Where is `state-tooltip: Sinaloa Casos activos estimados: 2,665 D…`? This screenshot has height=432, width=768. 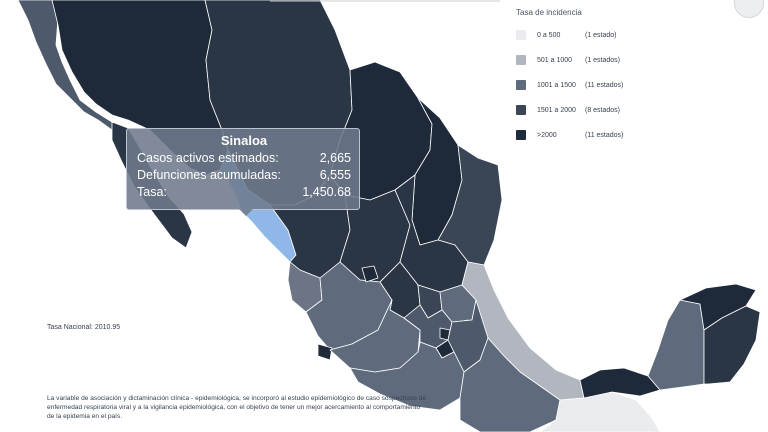 state-tooltip: Sinaloa Casos activos estimados: 2,665 D… is located at coordinates (243, 172).